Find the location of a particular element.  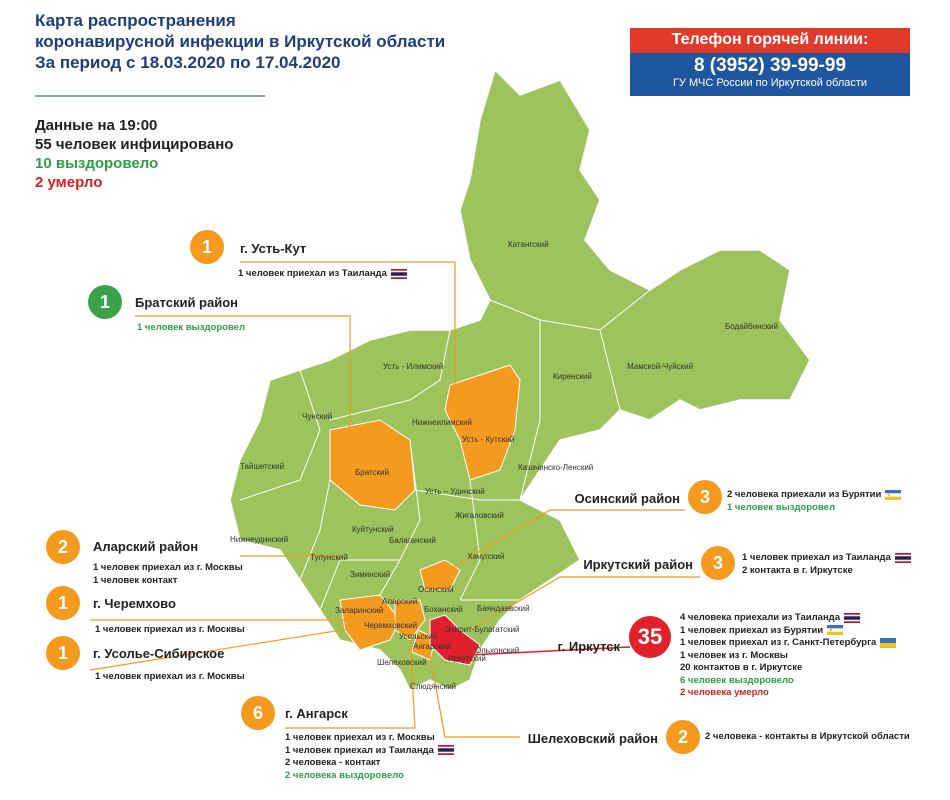

note-text: 1 человек выздоровел is located at coordinates (191, 327).